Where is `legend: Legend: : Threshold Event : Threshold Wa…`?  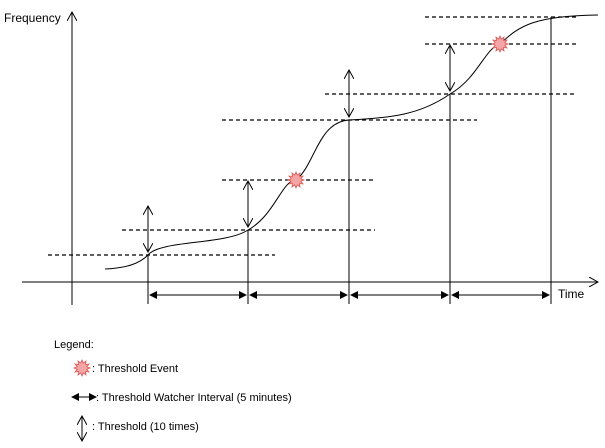
legend: Legend: : Threshold Event : Threshold Wa… is located at coordinates (173, 390).